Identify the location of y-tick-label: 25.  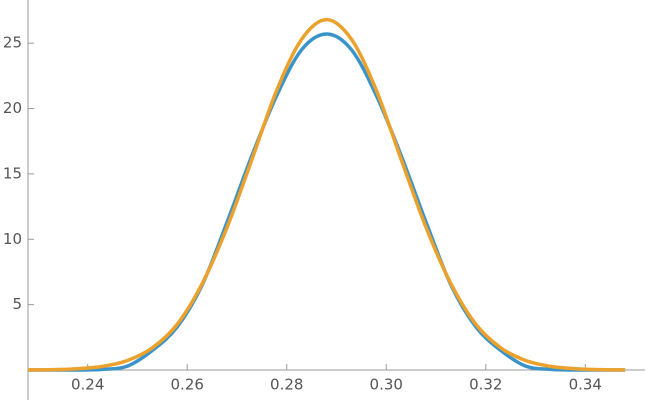
(12, 43).